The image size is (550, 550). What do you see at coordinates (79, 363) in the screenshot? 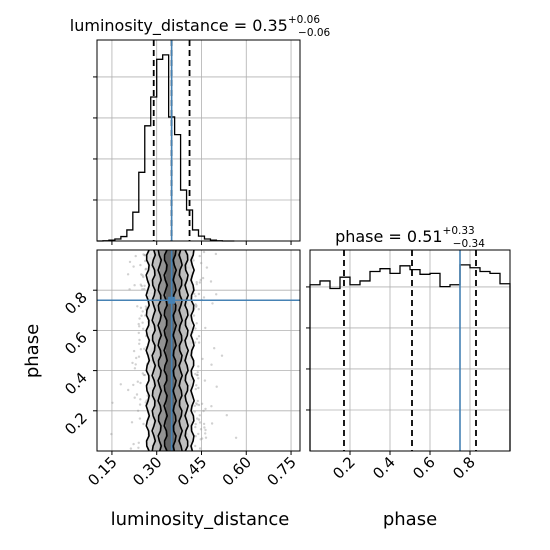
I see `phase-yticks: 0.2 0.4 0.6 0.8` at bounding box center [79, 363].